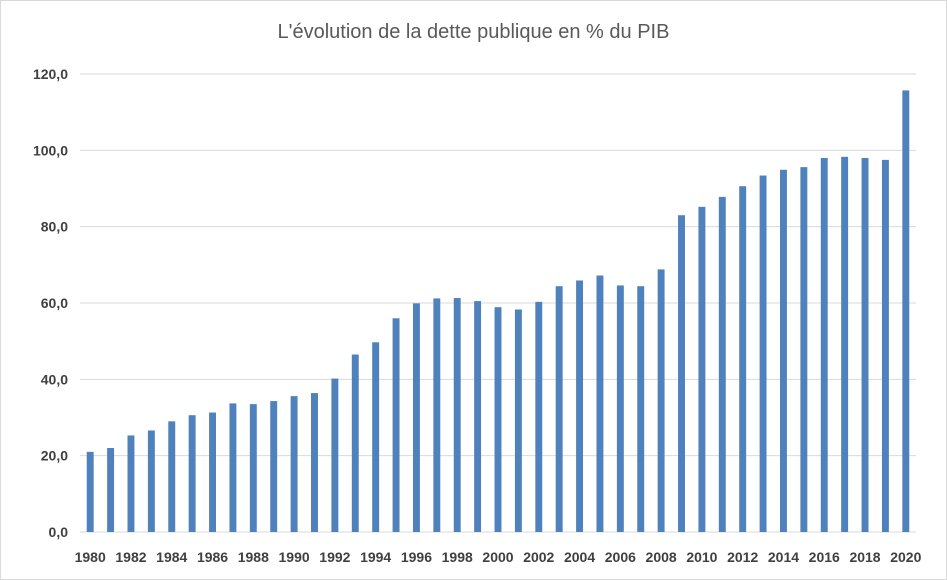 The width and height of the screenshot is (947, 580). Describe the element at coordinates (253, 557) in the screenshot. I see `x-tick-label: 1988` at that location.